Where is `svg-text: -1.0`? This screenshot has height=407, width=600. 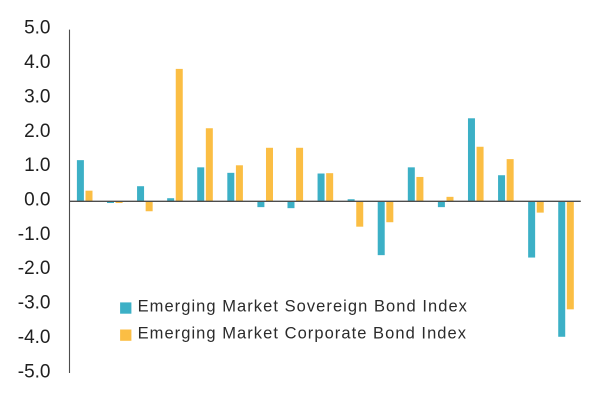 svg-text: -1.0 is located at coordinates (34, 234).